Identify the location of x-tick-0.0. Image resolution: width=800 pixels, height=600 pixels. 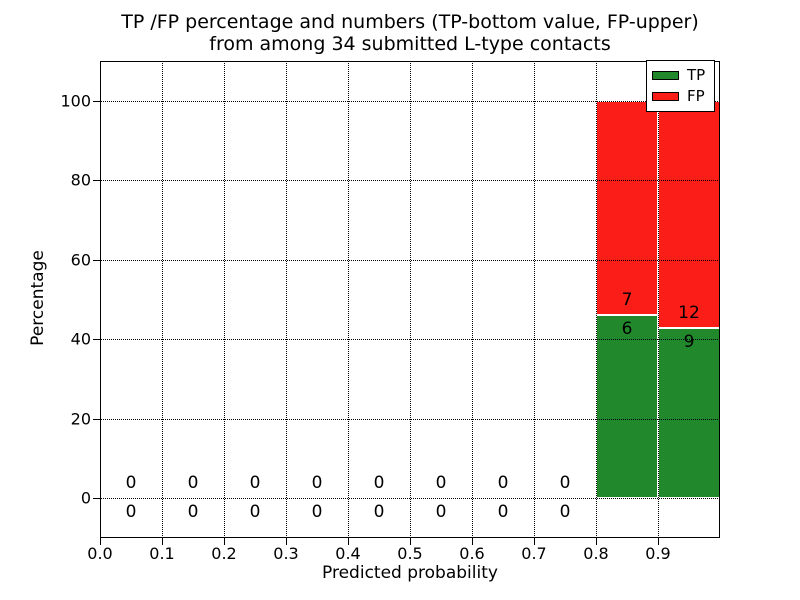
(100, 541).